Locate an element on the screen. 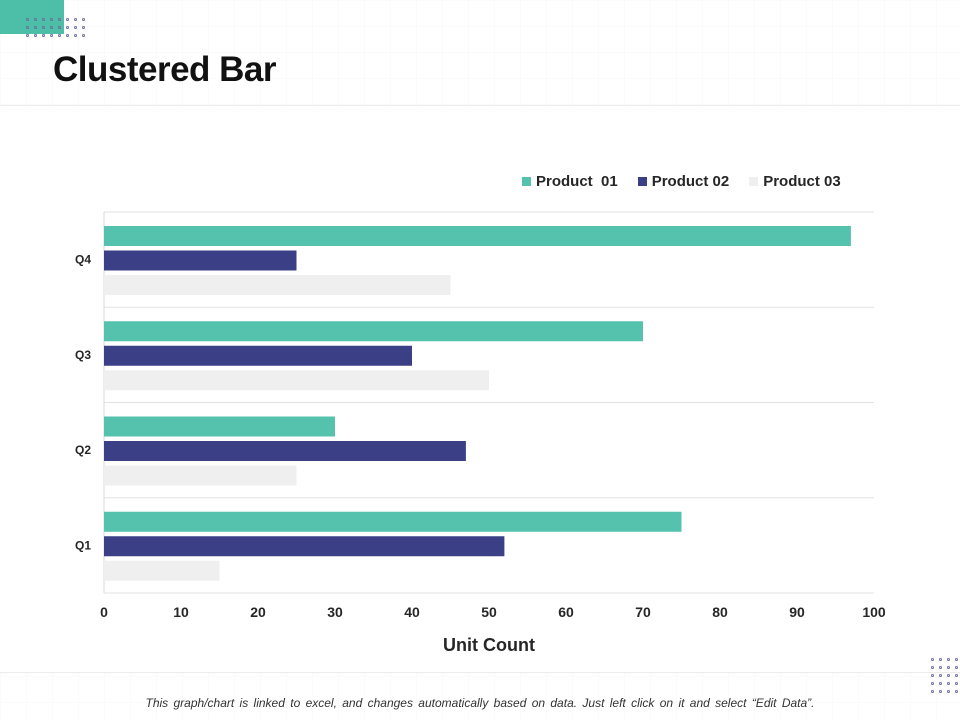  chart-legend: Product 01 Product 02 Product 03 is located at coordinates (681, 181).